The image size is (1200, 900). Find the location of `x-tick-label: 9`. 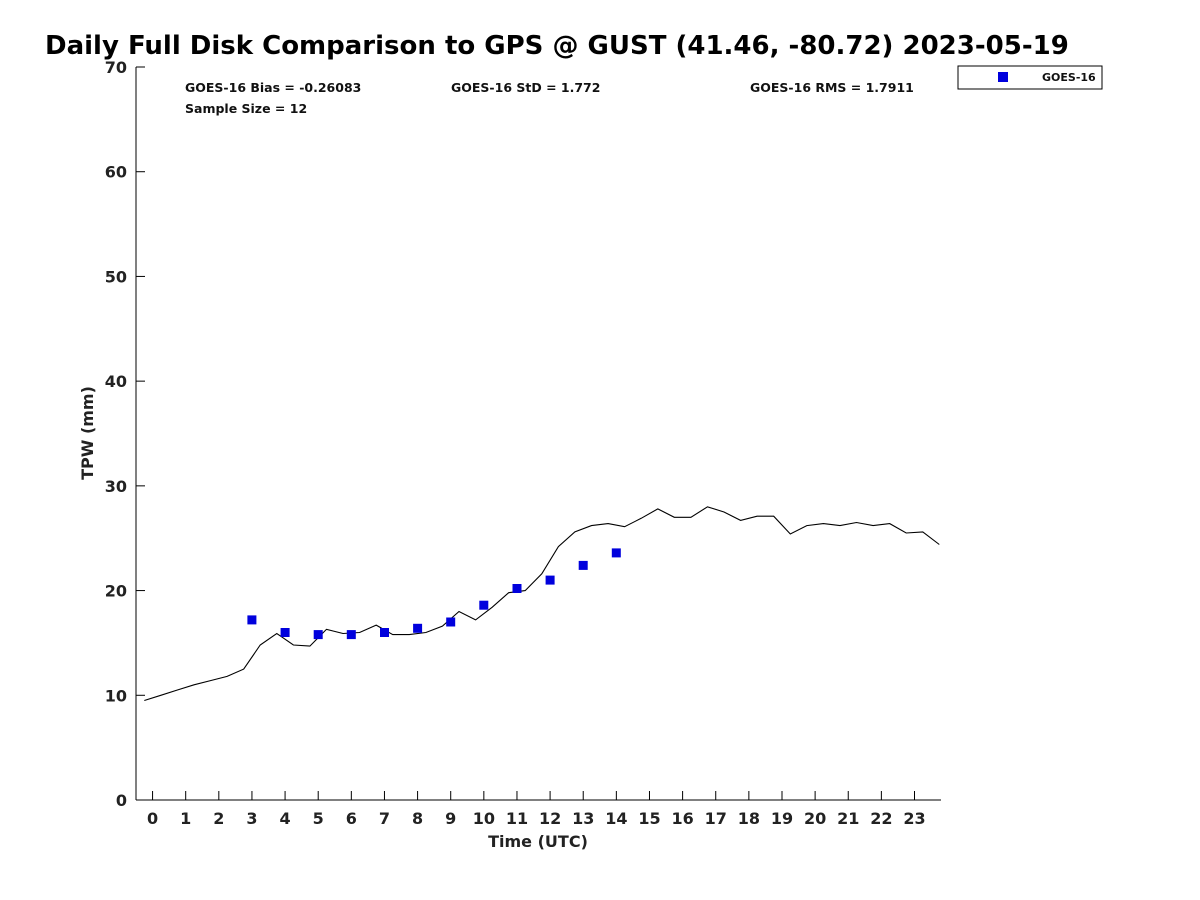

x-tick-label: 9 is located at coordinates (450, 818).